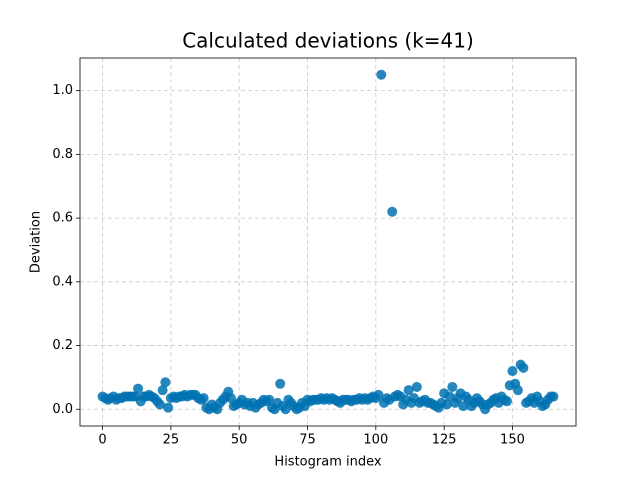 Image resolution: width=640 pixels, height=480 pixels. What do you see at coordinates (328, 41) in the screenshot?
I see `chart-title: Calculated deviations (k=41)` at bounding box center [328, 41].